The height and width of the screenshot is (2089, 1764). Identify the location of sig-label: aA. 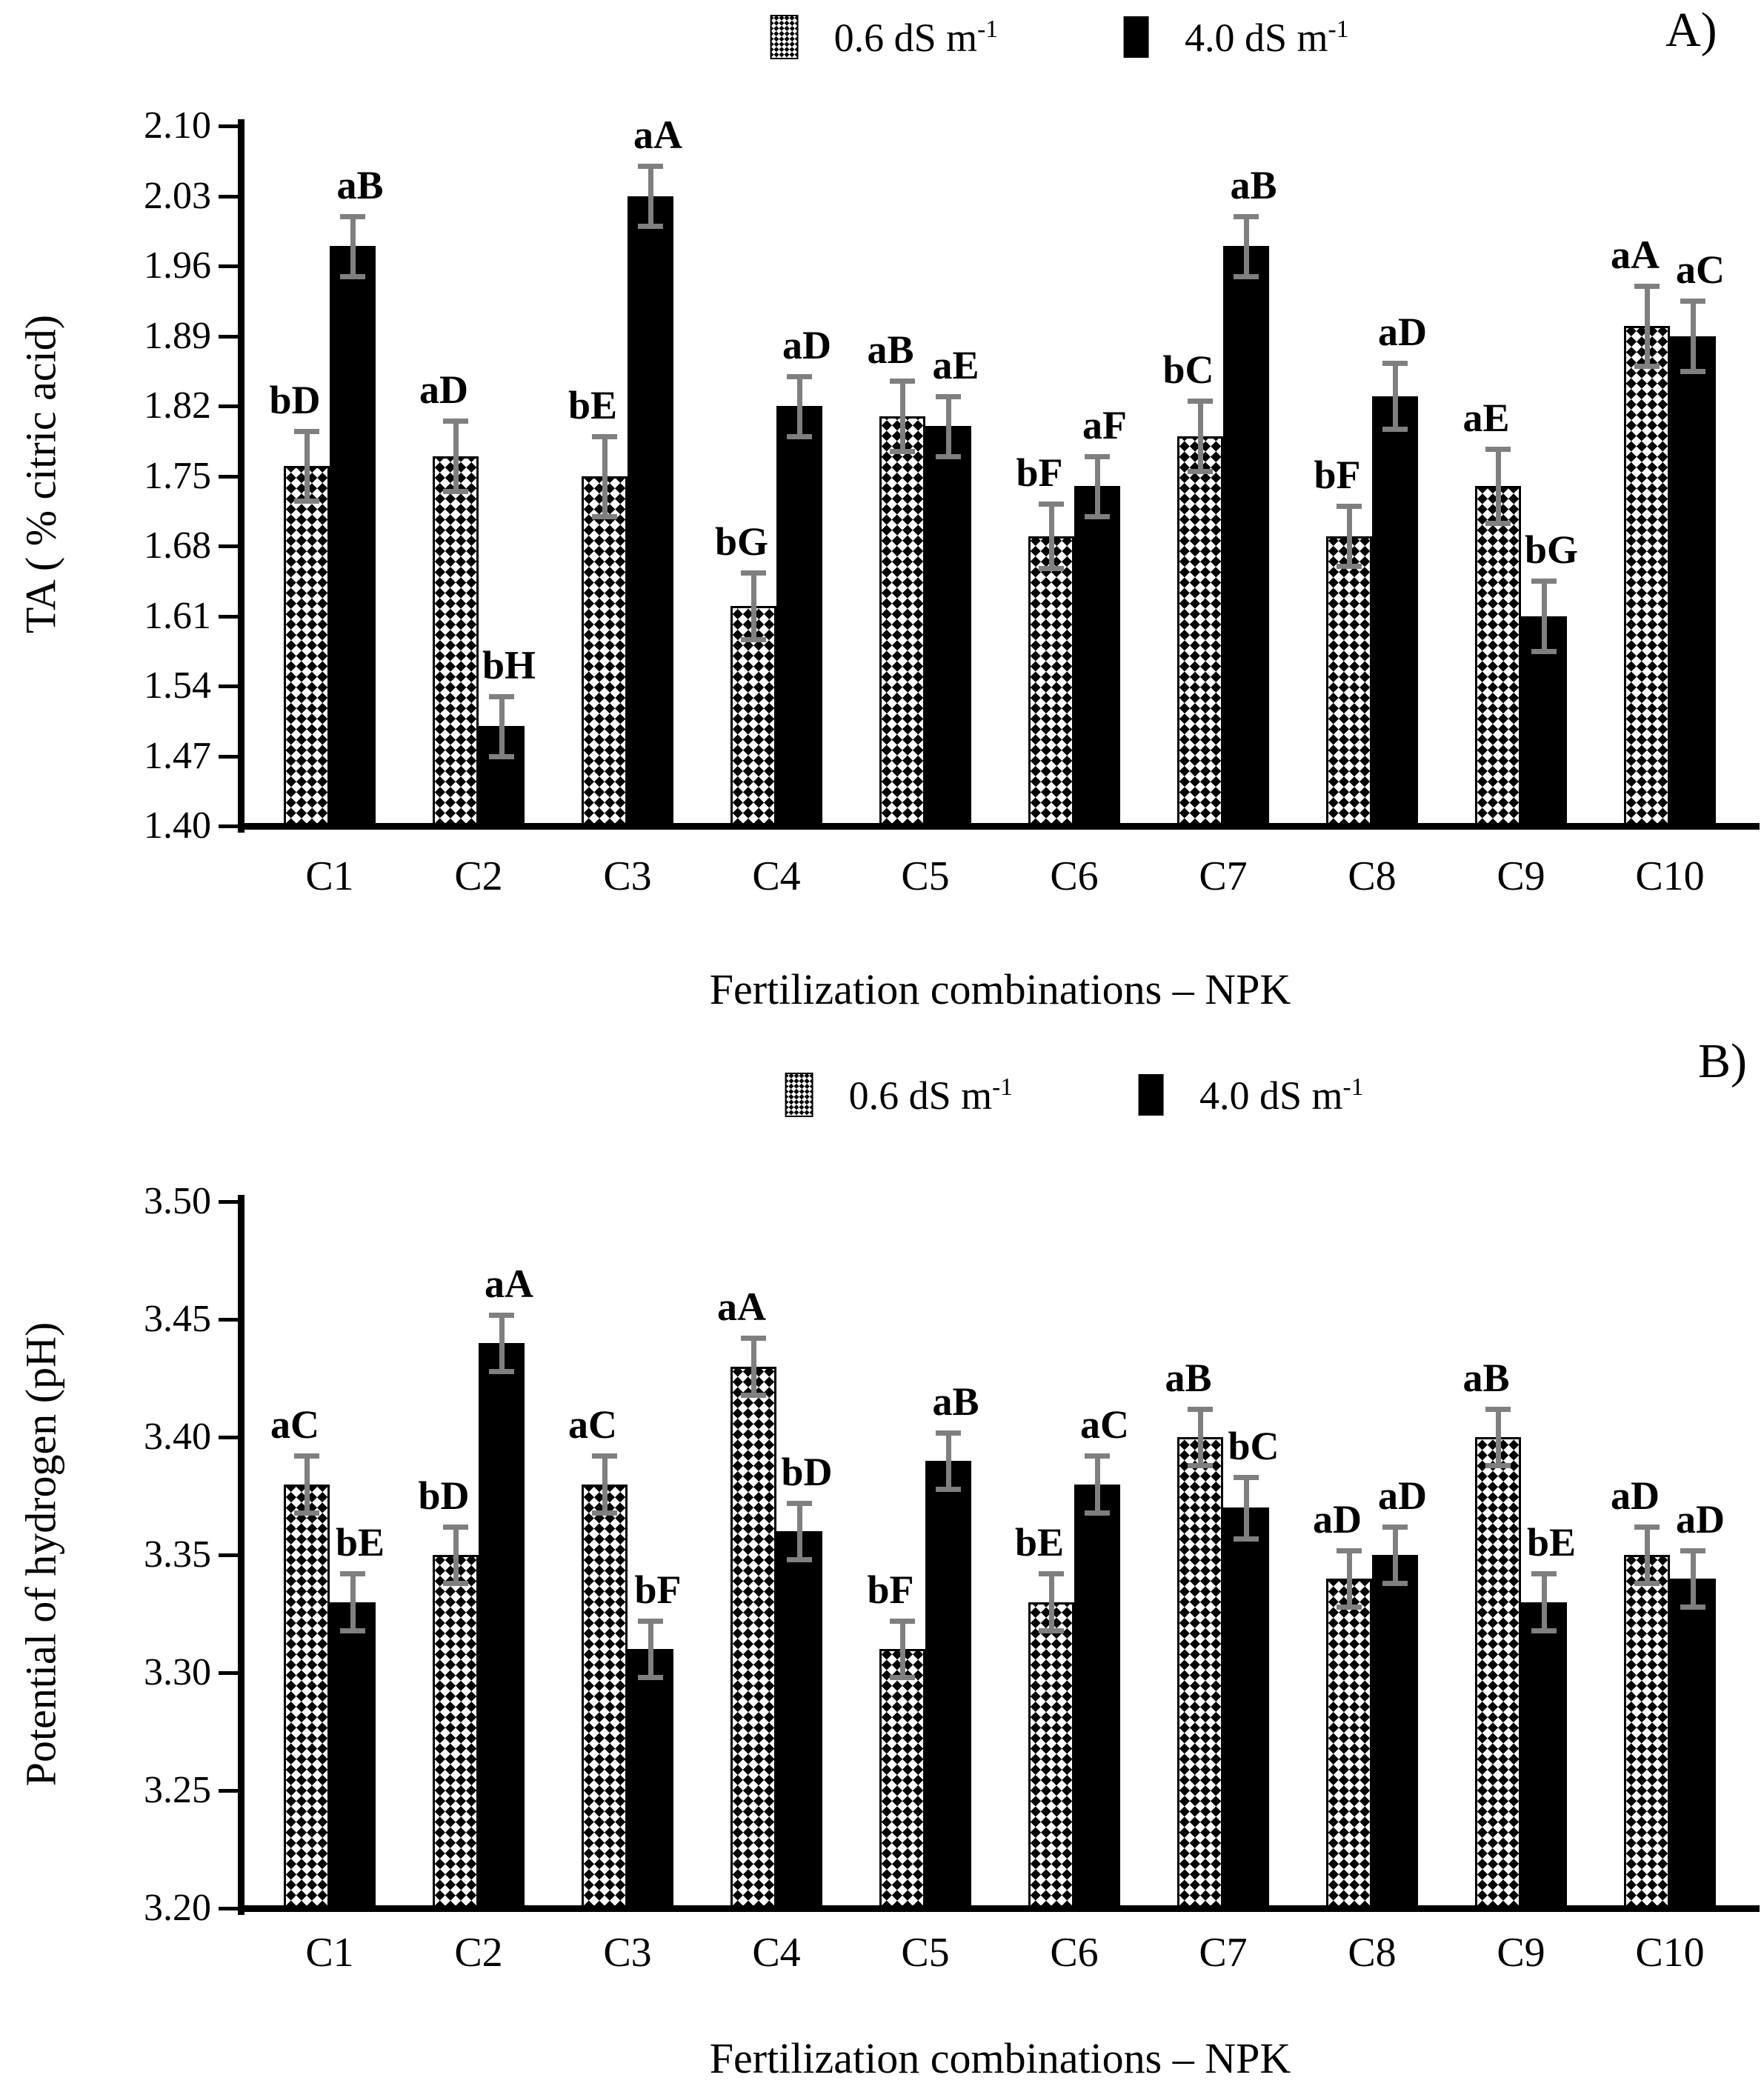
(657, 135).